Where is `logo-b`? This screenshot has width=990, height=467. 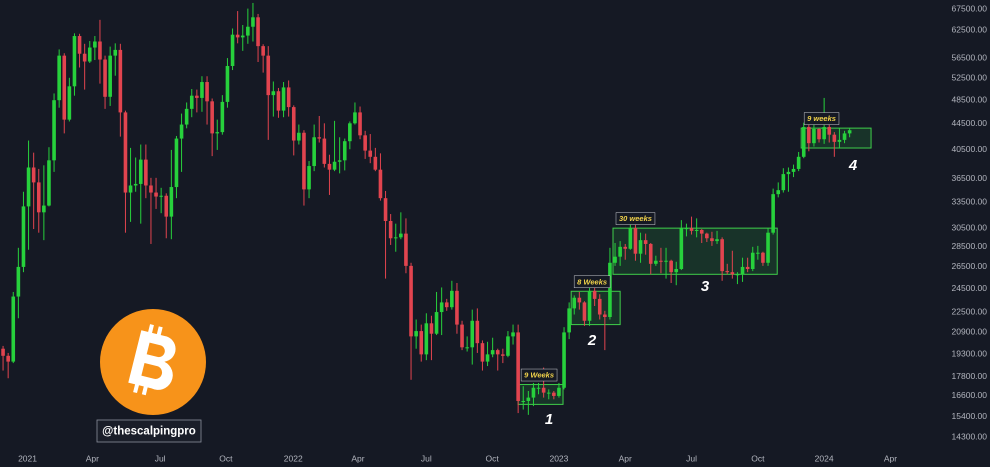
logo-b is located at coordinates (152, 360).